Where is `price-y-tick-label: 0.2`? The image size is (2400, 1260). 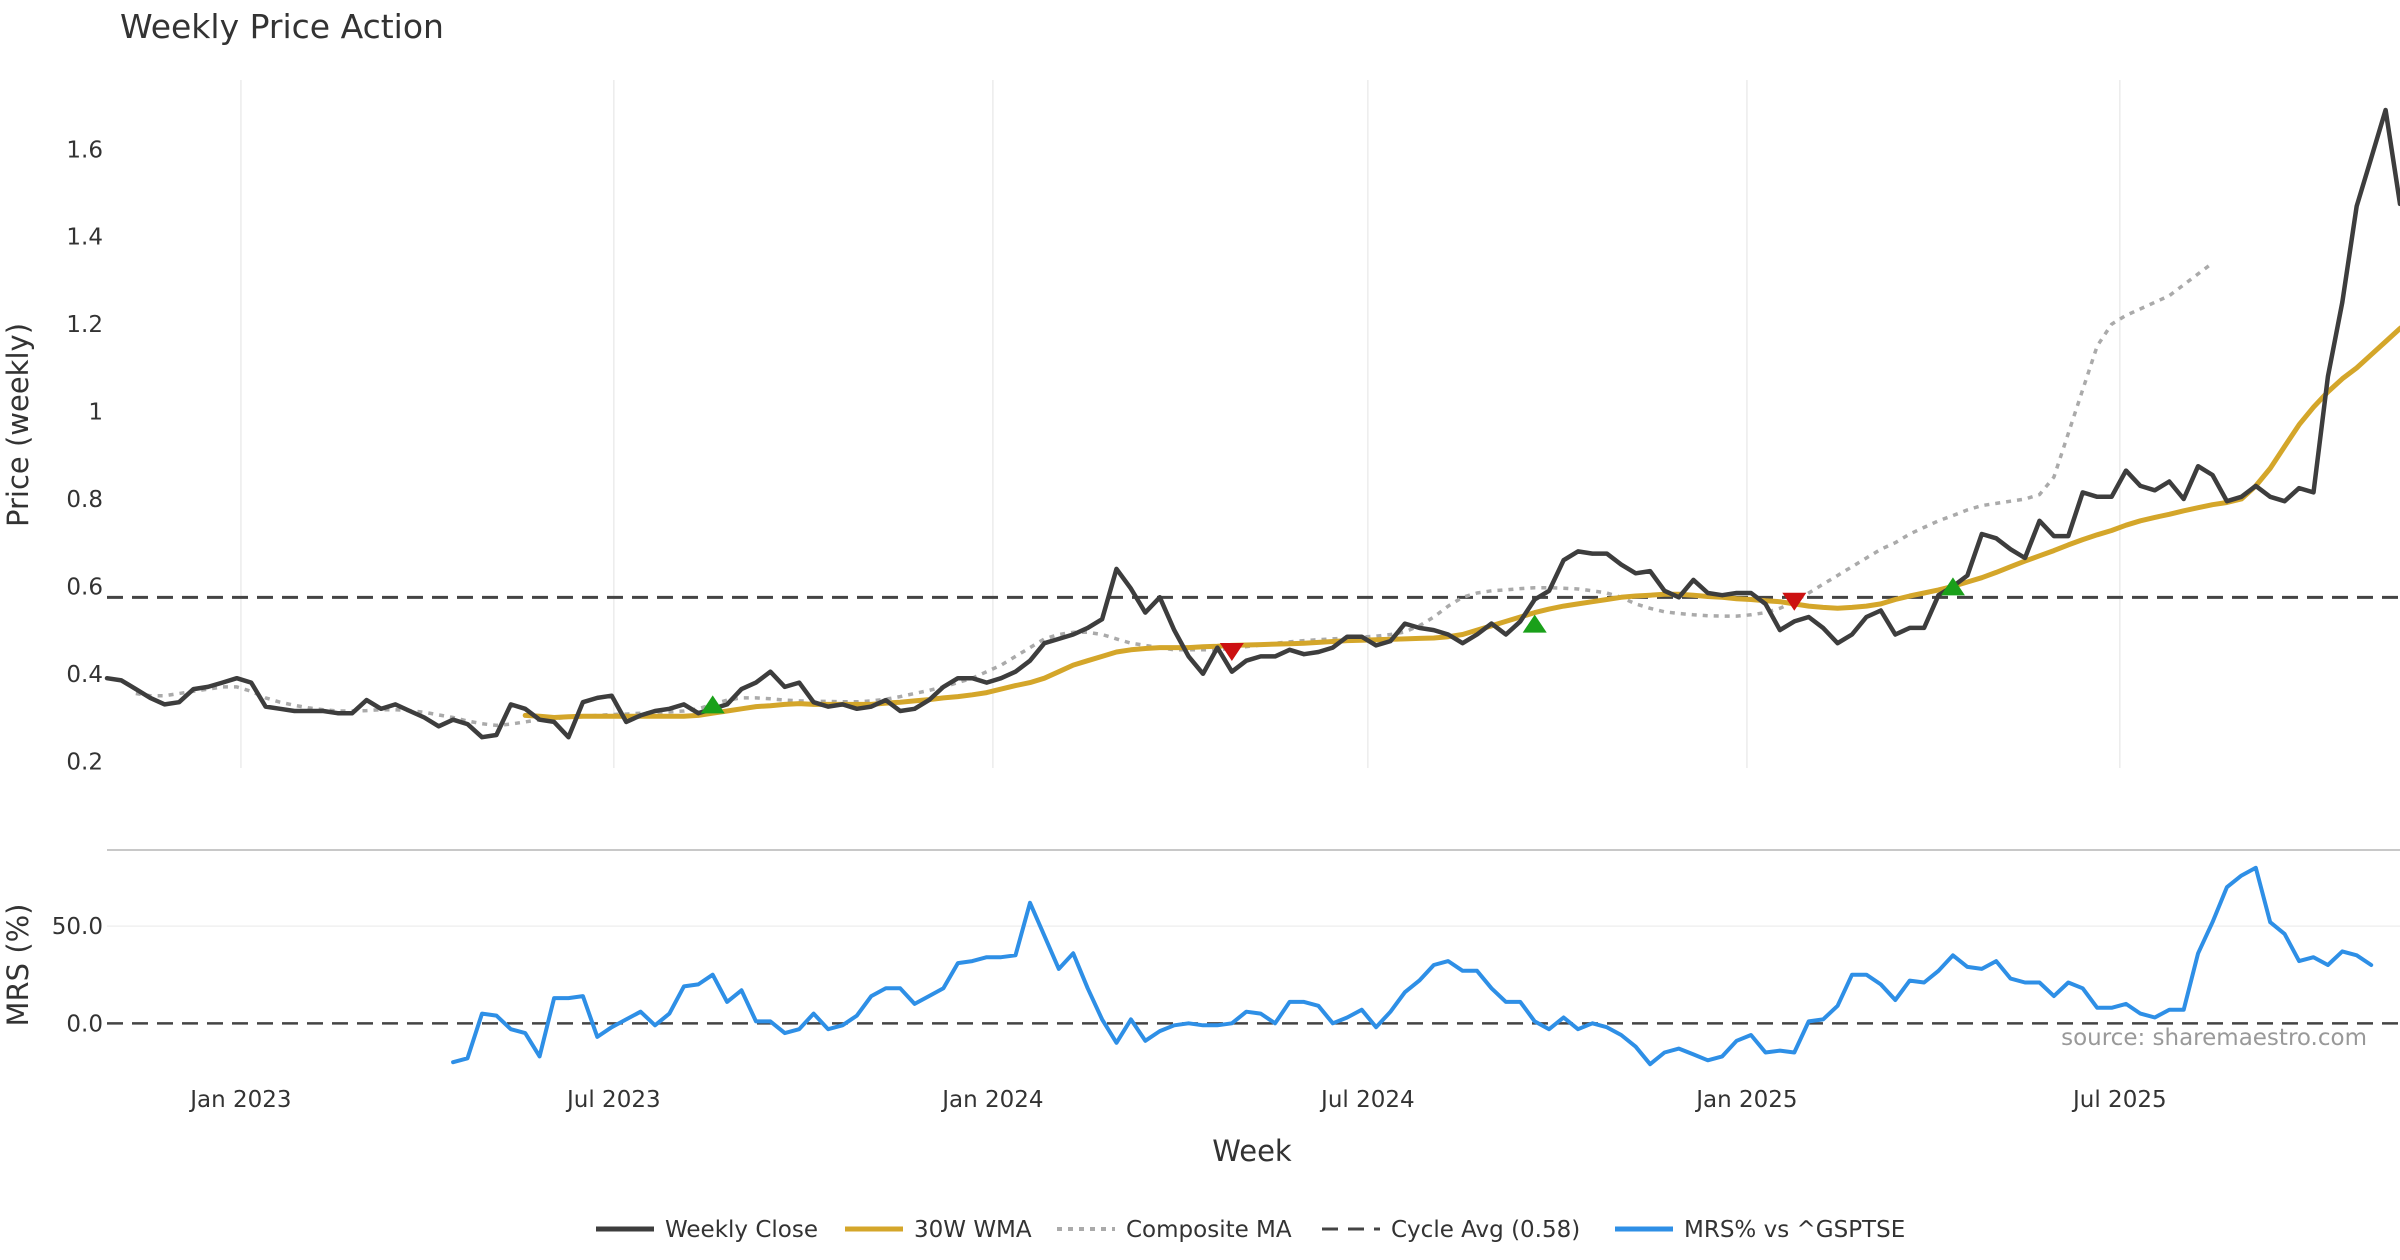
price-y-tick-label: 0.2 is located at coordinates (84, 762).